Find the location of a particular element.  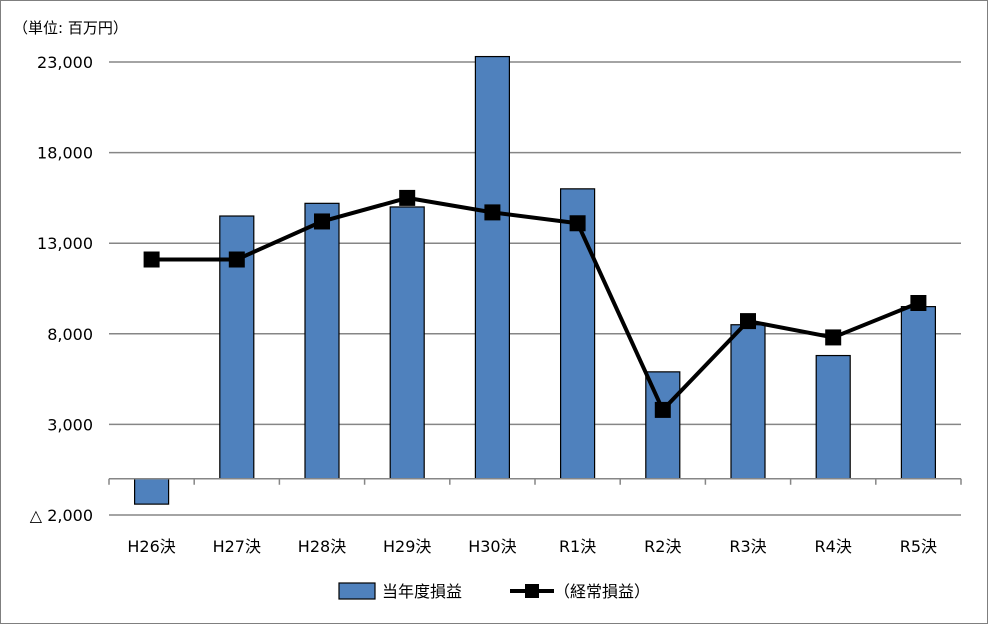

legend-swatch-bar is located at coordinates (357, 591).